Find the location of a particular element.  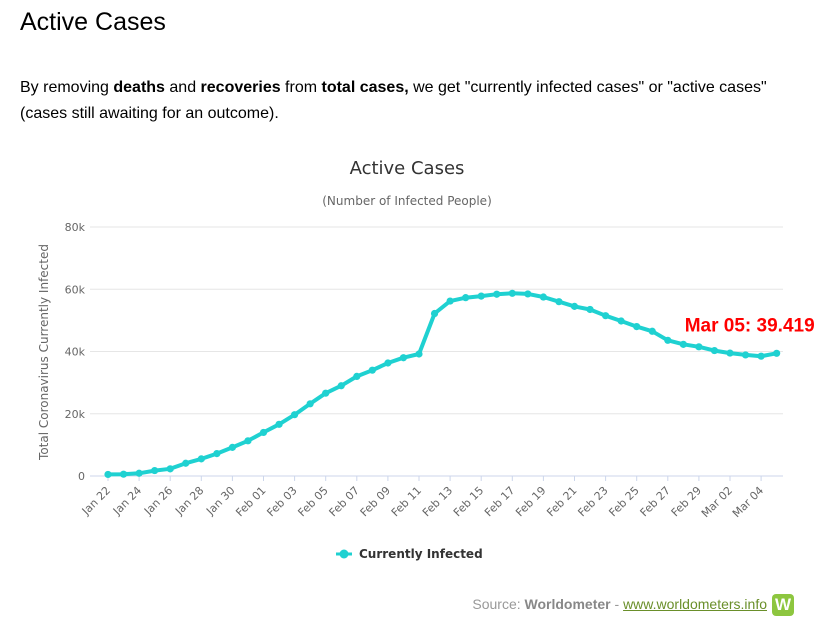

data-annotation: Mar 05: 39.419 is located at coordinates (750, 325).